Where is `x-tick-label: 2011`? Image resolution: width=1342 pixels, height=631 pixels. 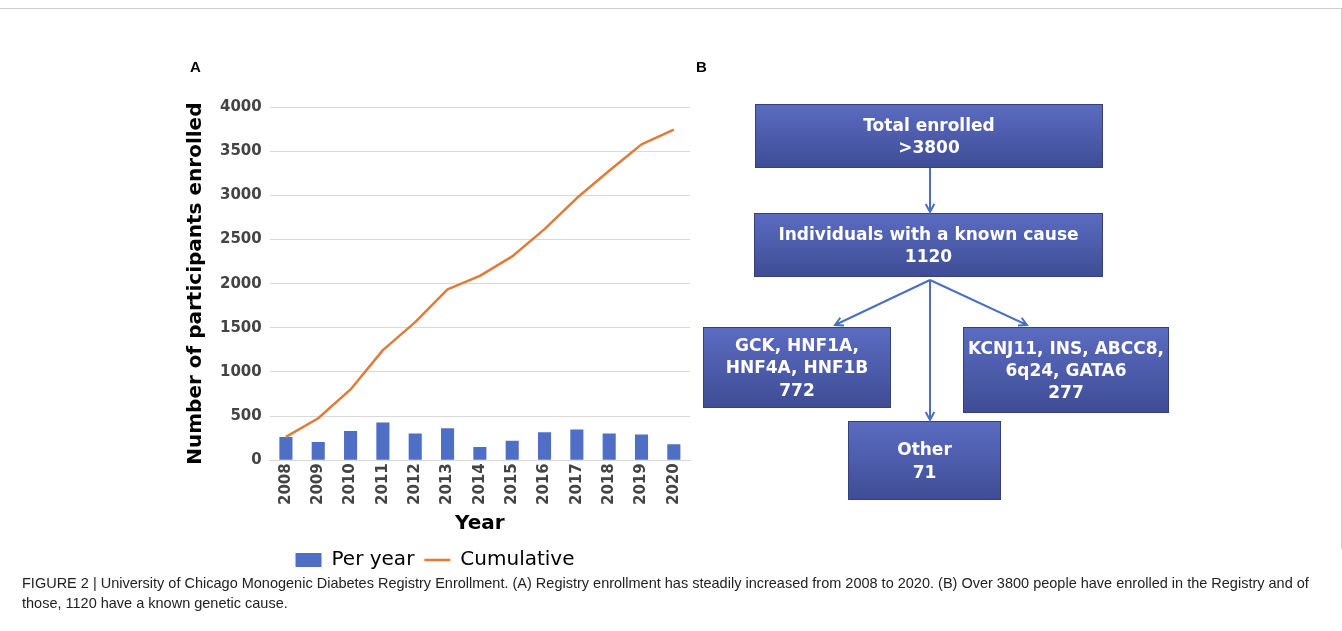 x-tick-label: 2011 is located at coordinates (381, 484).